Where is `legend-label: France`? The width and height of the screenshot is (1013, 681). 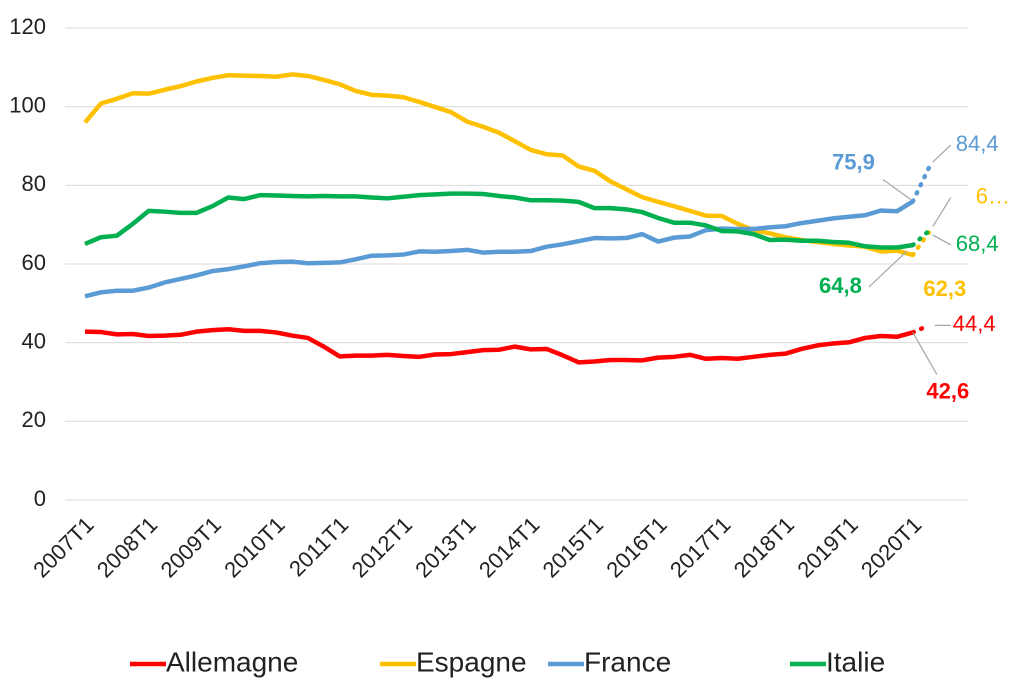
legend-label: France is located at coordinates (627, 661).